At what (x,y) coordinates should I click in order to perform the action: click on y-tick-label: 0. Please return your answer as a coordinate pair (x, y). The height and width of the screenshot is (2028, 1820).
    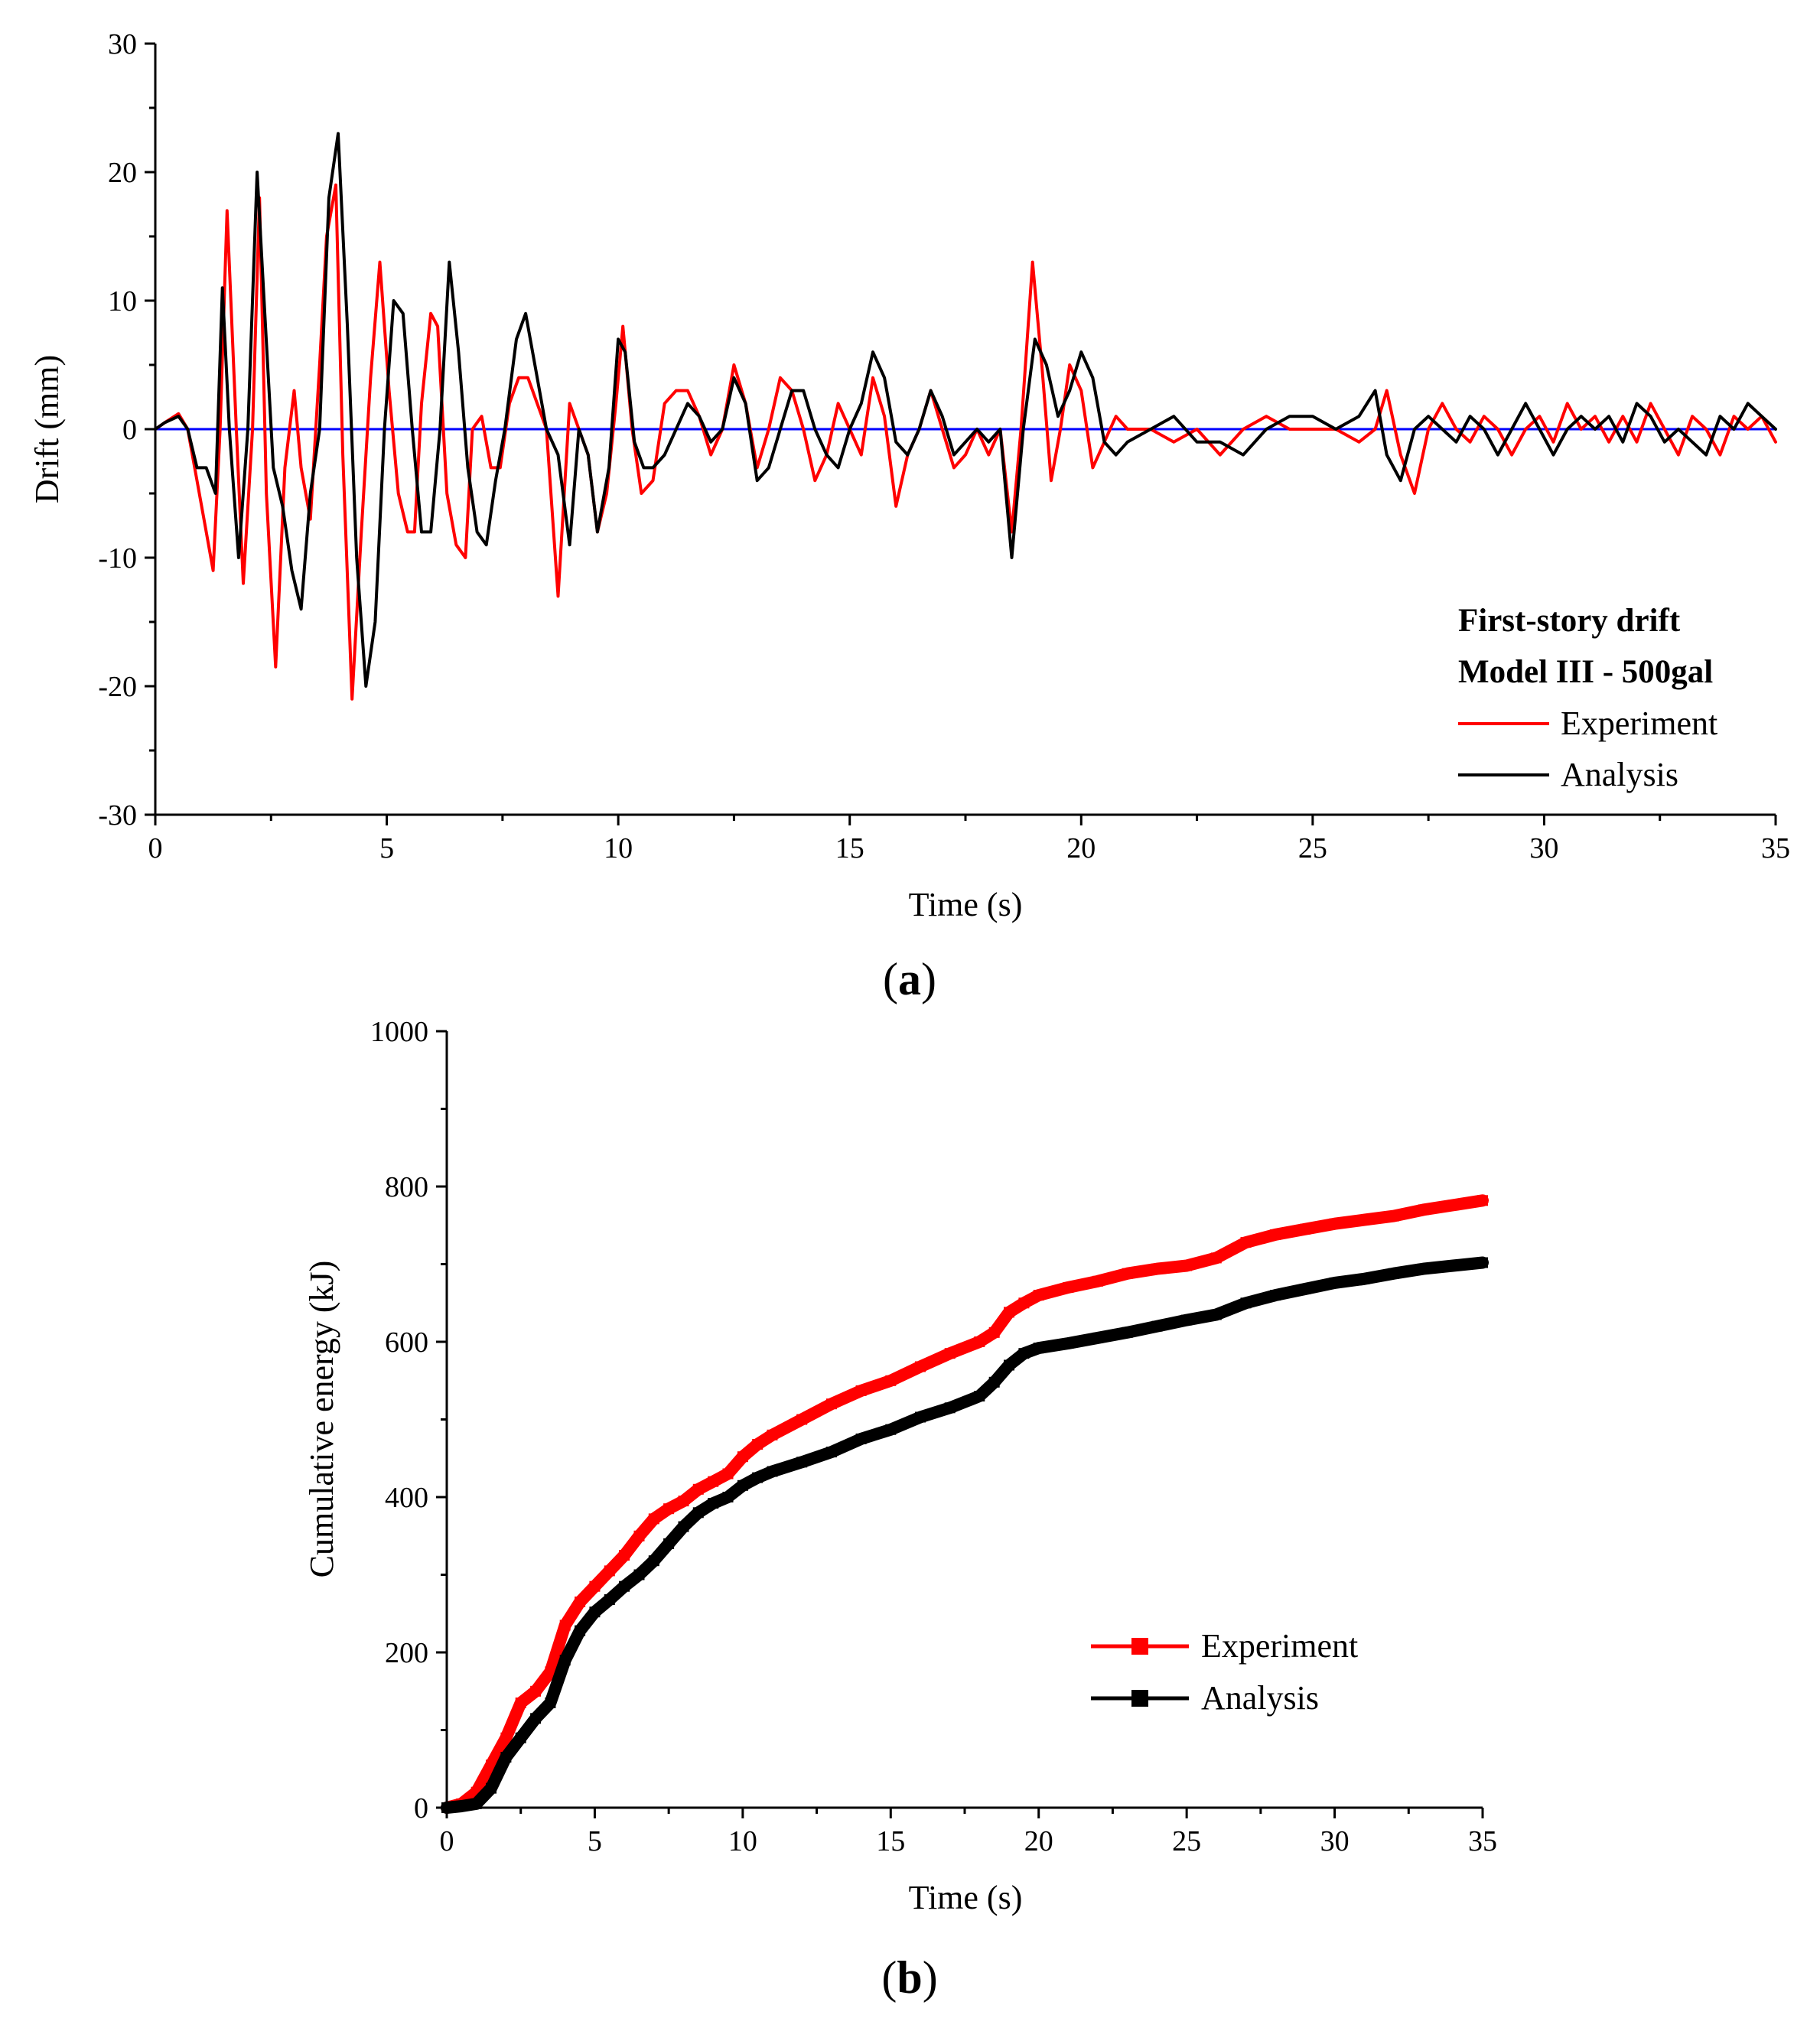
    Looking at the image, I should click on (129, 430).